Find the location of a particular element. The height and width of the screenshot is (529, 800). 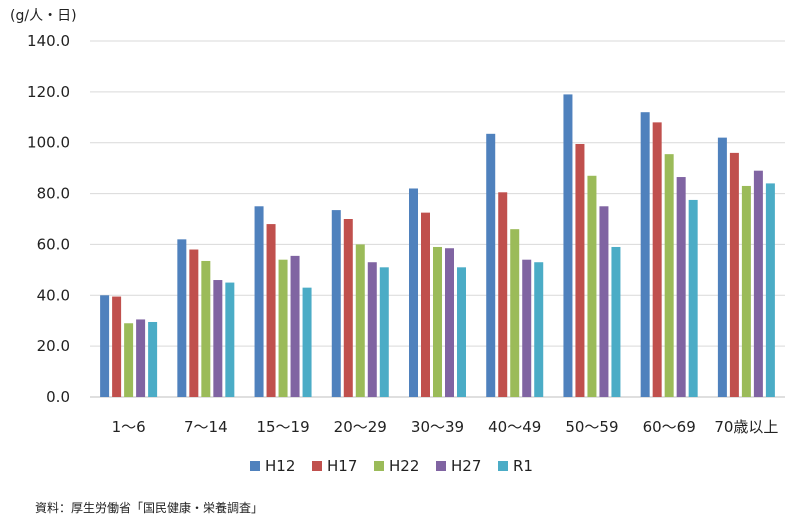

x-category-label: 1〜6 is located at coordinates (129, 427).